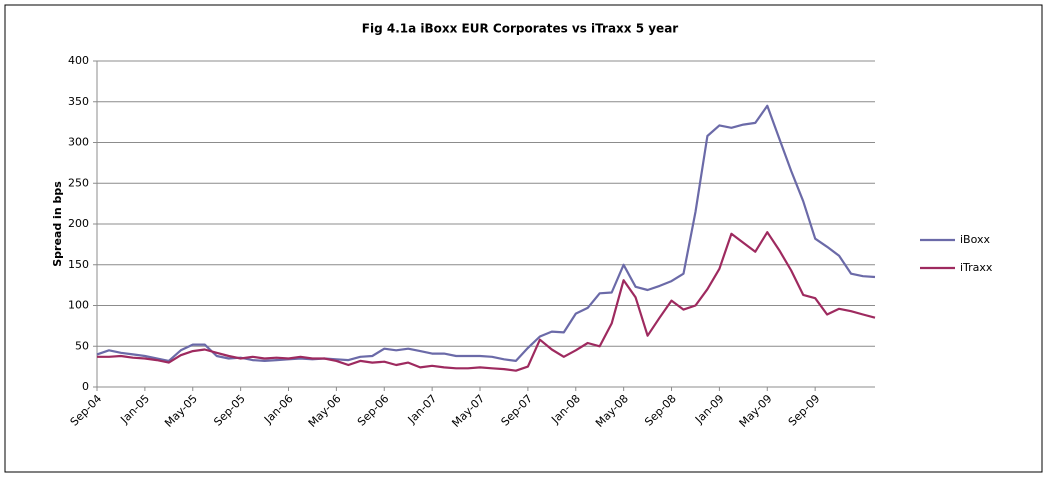 The image size is (1048, 479). I want to click on legend-label: iBoxx, so click(975, 239).